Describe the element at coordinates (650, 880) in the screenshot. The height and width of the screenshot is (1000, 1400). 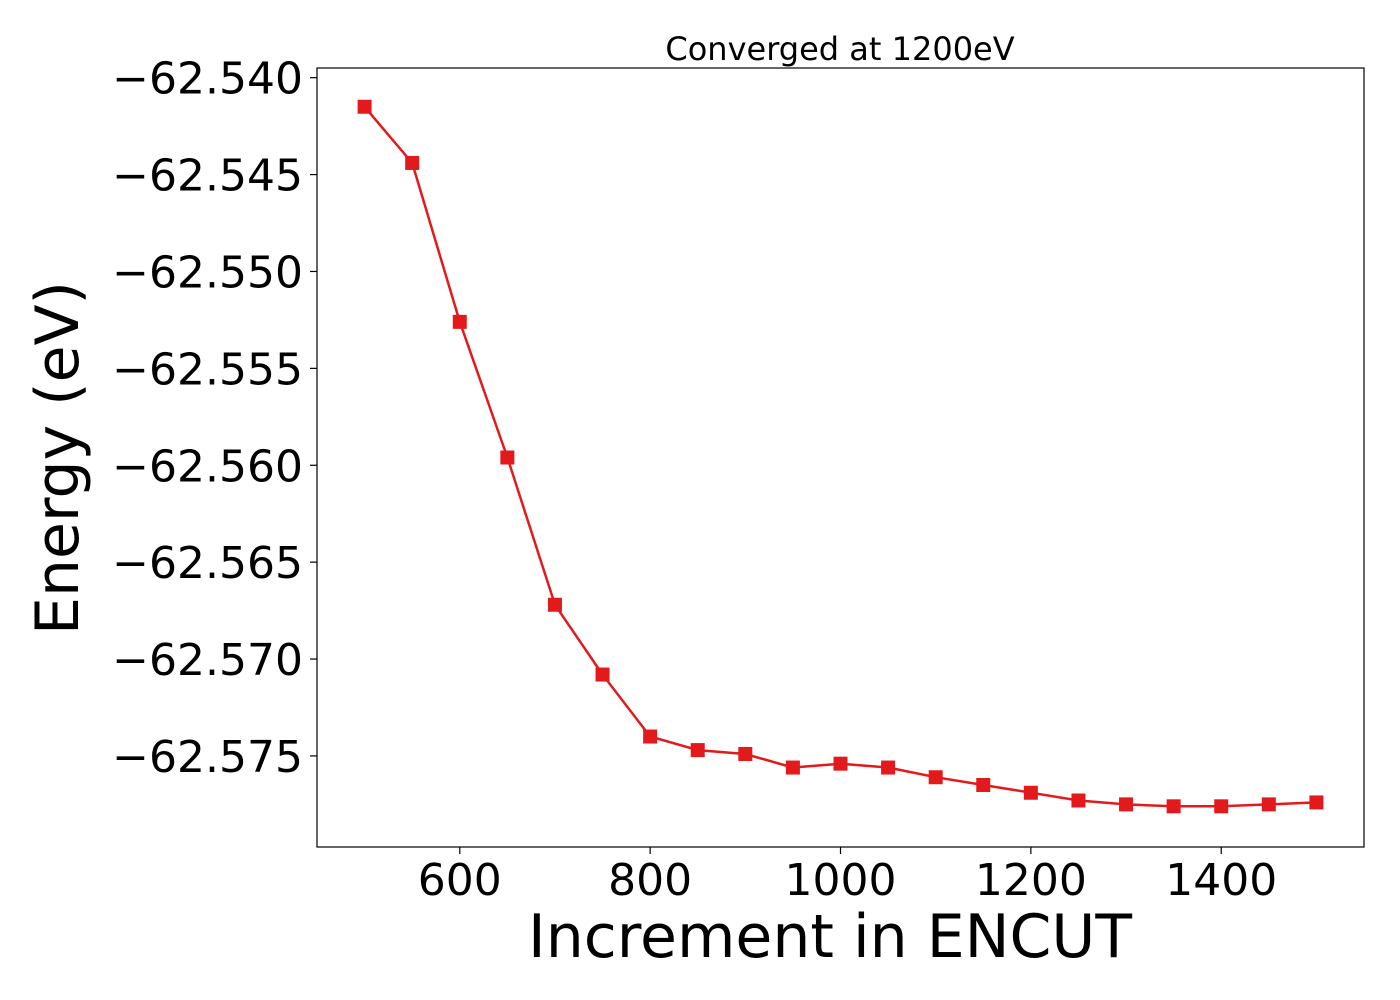
I see `x-tick-label: 800` at that location.